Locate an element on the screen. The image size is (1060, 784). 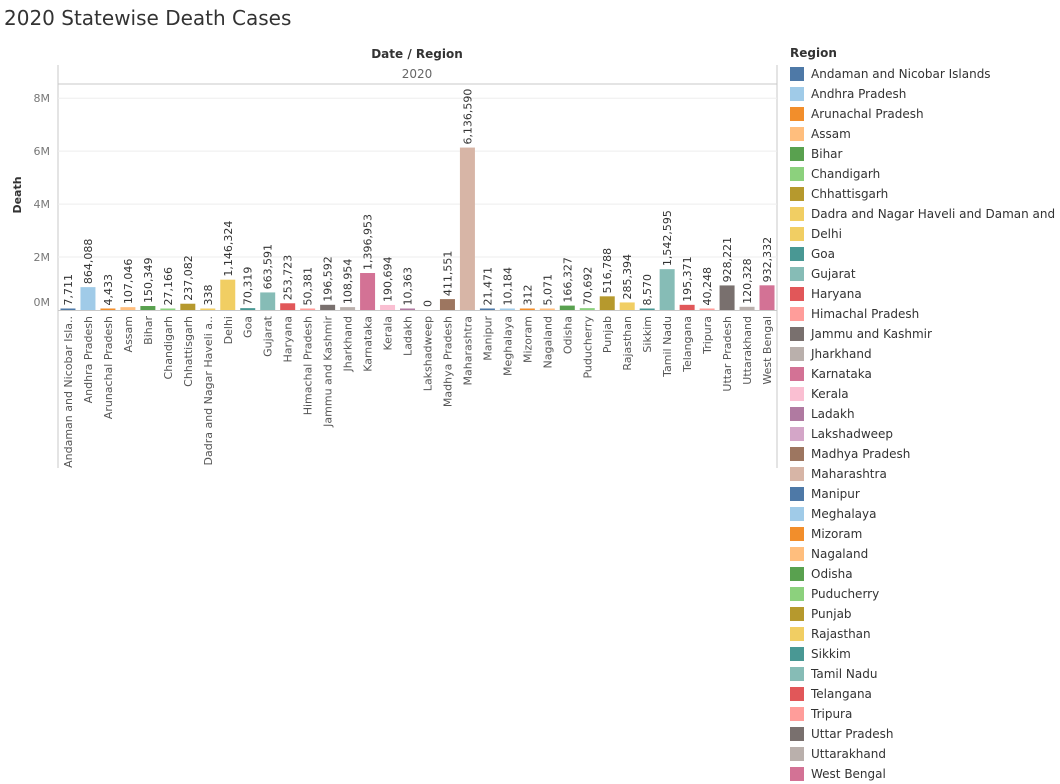
x-tick-label: Telangana is located at coordinates (687, 344).